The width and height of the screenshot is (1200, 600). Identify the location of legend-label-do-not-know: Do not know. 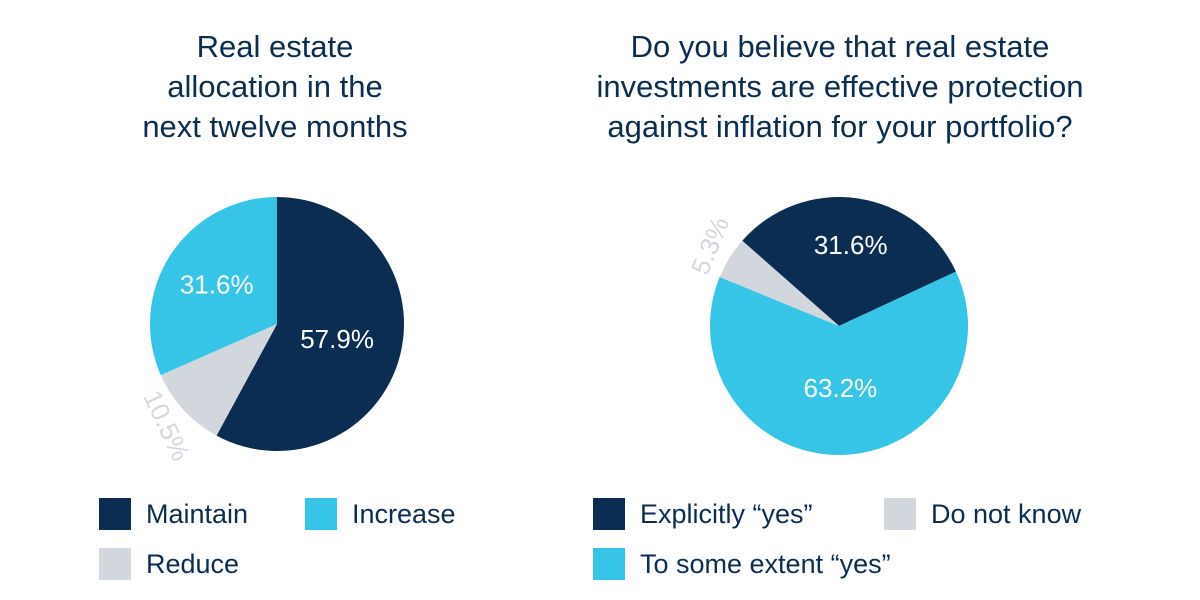
(1006, 514).